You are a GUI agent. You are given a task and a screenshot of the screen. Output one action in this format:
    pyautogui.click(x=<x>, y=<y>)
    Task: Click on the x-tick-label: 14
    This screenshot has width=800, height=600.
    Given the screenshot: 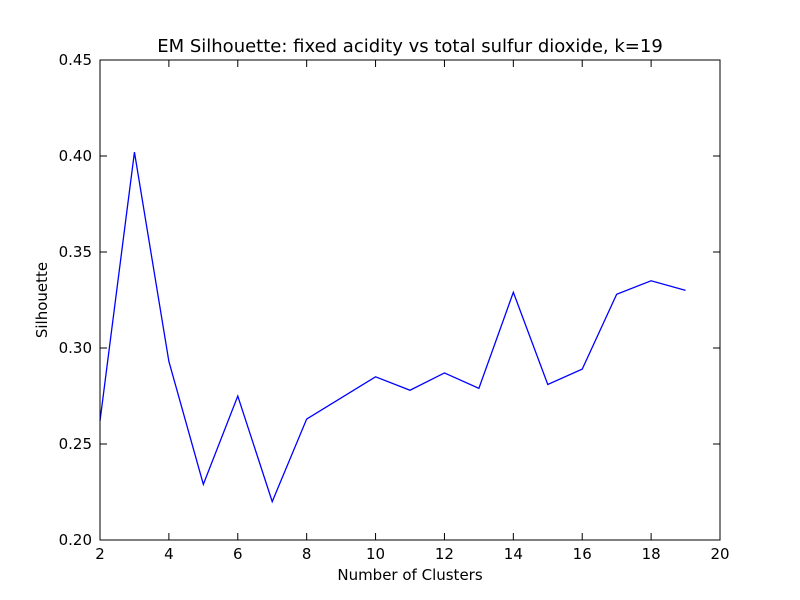 What is the action you would take?
    pyautogui.click(x=513, y=554)
    